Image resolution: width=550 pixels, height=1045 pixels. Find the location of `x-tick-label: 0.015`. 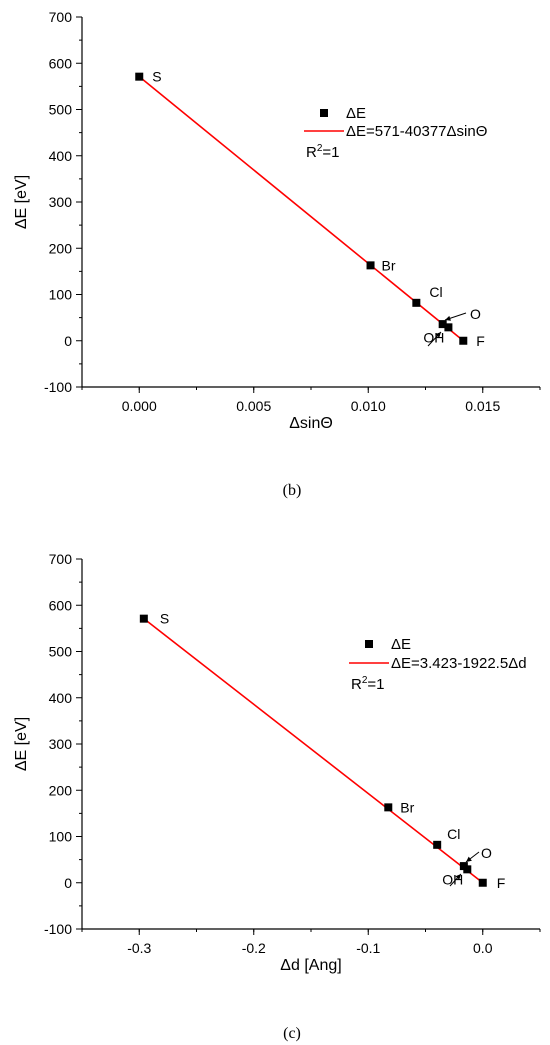

x-tick-label: 0.015 is located at coordinates (482, 406).